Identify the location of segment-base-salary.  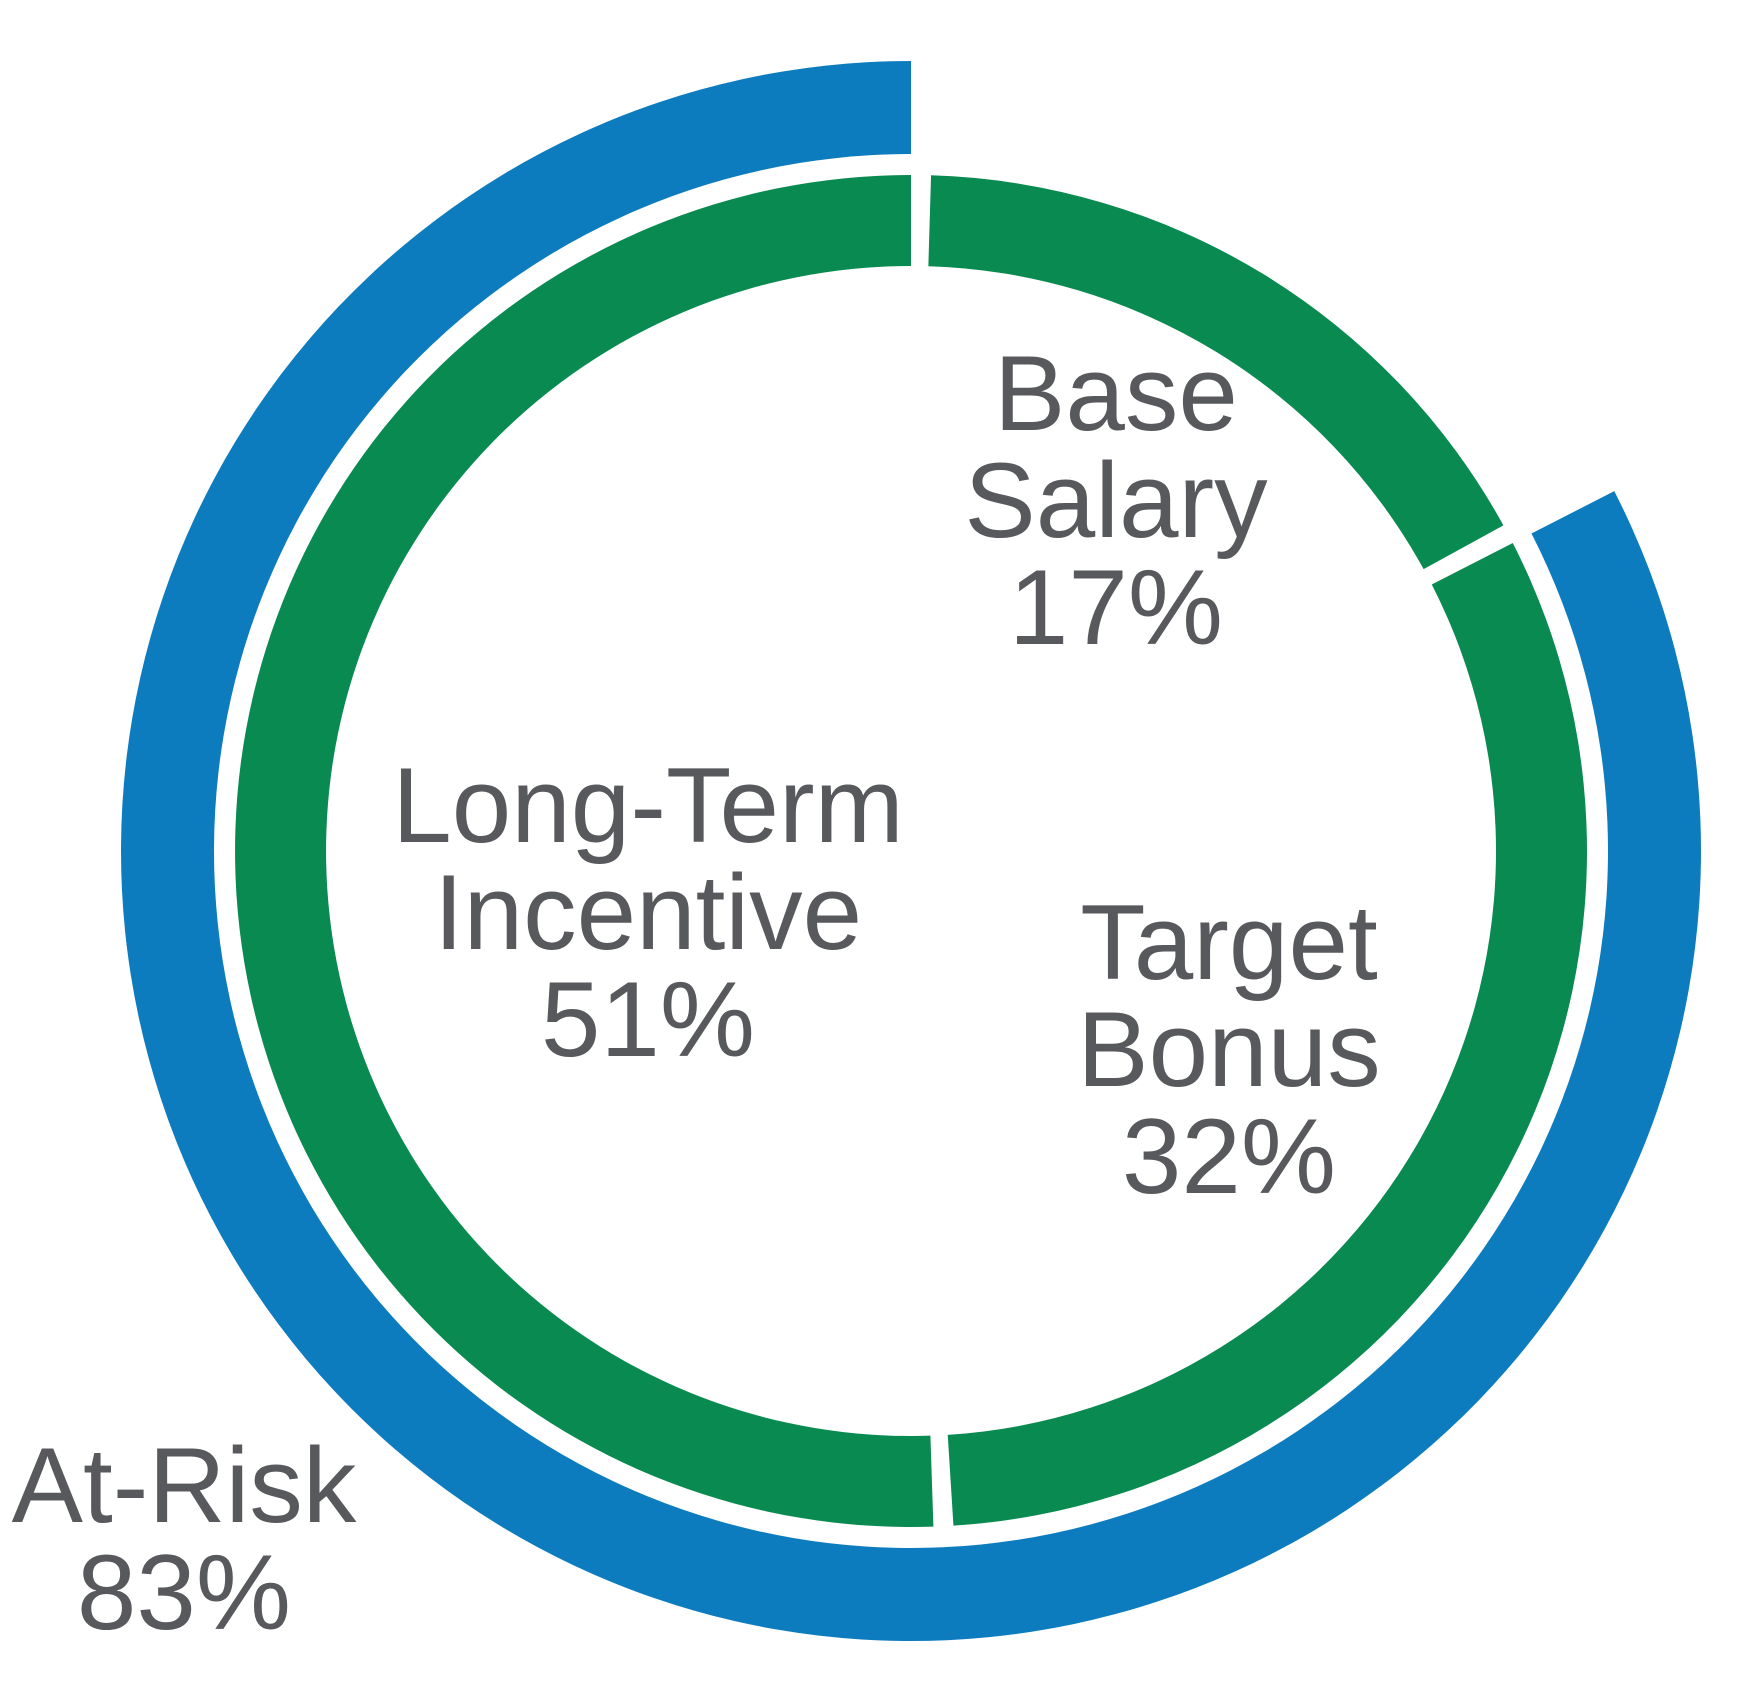
(1216, 372).